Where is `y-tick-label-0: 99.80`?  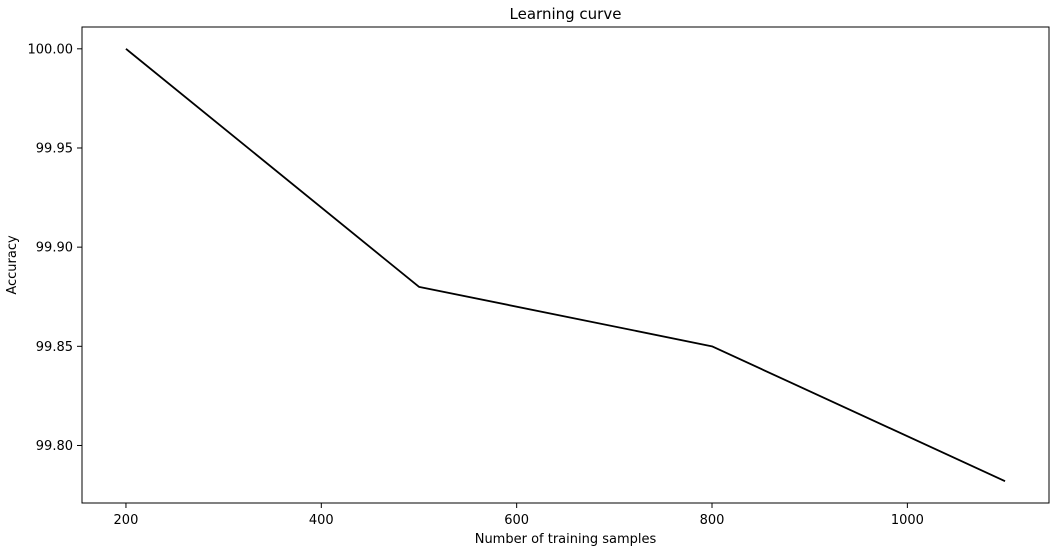
y-tick-label-0: 99.80 is located at coordinates (54, 446).